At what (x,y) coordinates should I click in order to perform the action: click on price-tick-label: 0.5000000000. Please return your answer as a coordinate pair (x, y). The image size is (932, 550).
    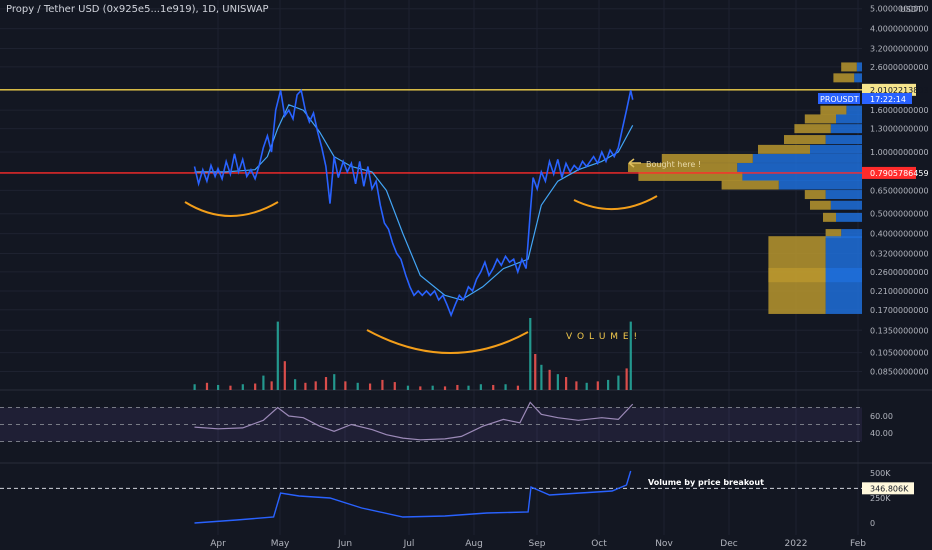
    Looking at the image, I should click on (899, 214).